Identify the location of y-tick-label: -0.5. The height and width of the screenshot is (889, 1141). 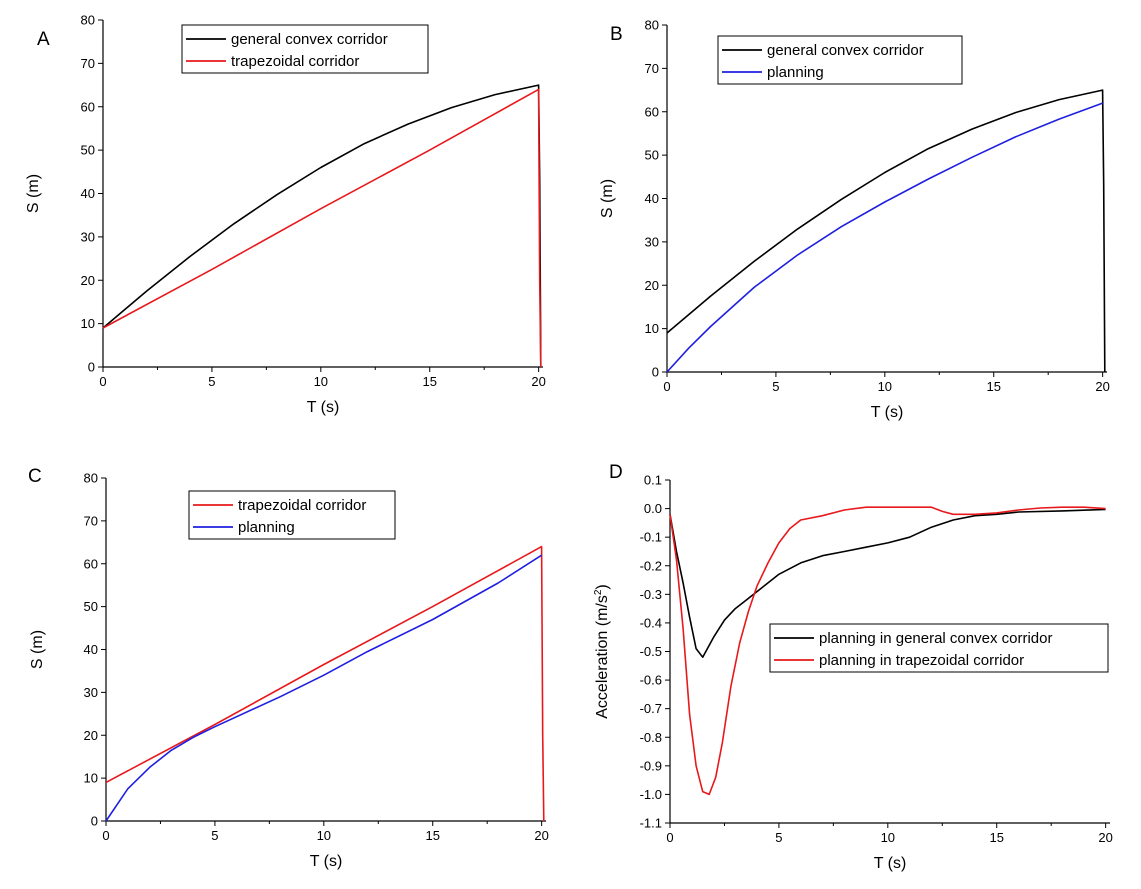
(651, 651).